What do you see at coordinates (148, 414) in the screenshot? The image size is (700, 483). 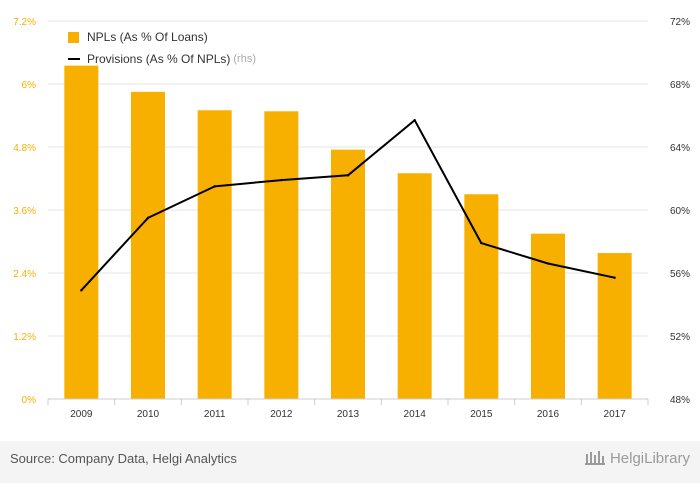 I see `x-tick-label: 2010` at bounding box center [148, 414].